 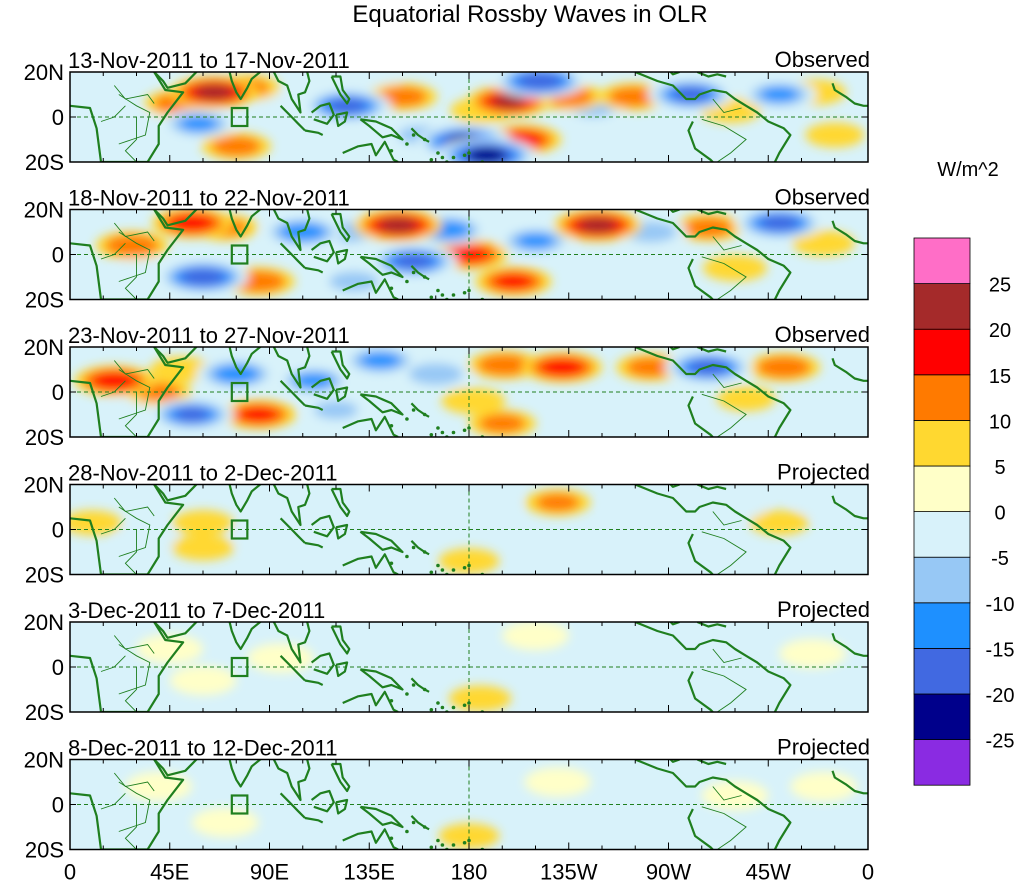 What do you see at coordinates (70, 872) in the screenshot?
I see `x-tick-label: 0` at bounding box center [70, 872].